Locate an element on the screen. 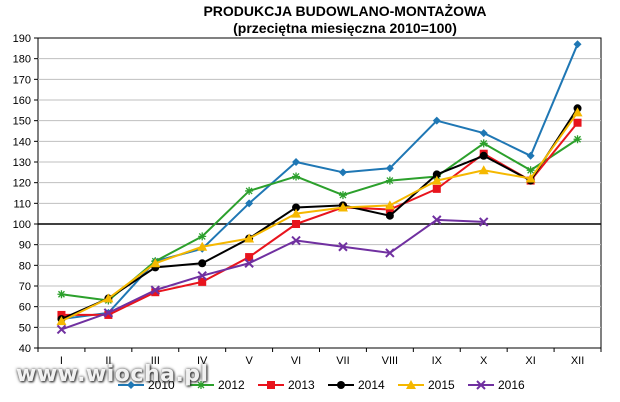  y-tick-label: 70 is located at coordinates (25, 287).